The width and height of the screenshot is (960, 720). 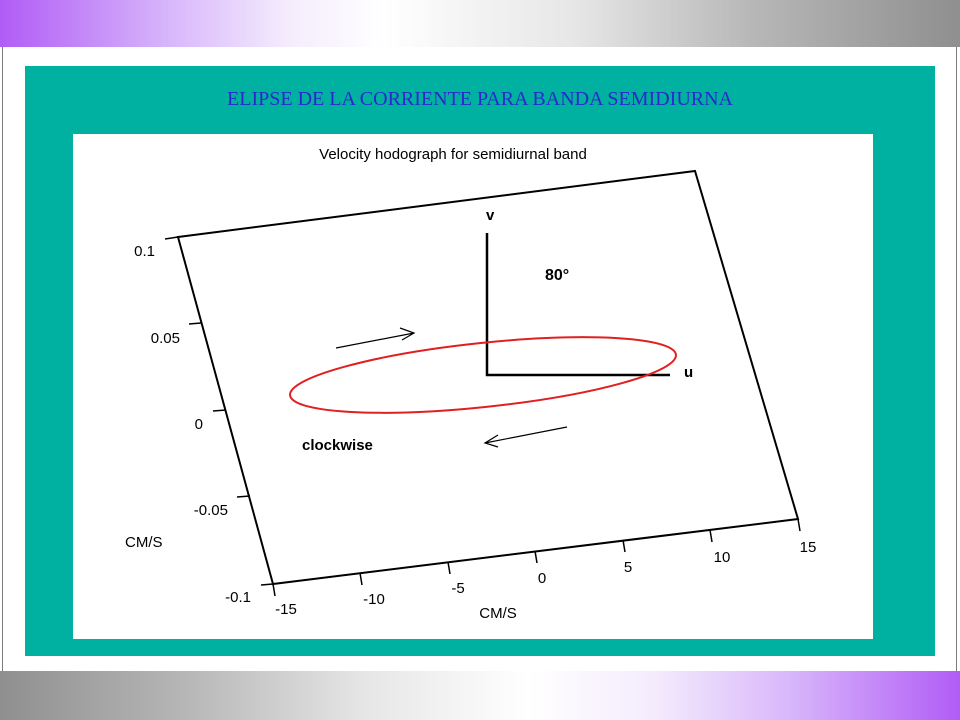 What do you see at coordinates (165, 338) in the screenshot?
I see `y-tick-label: 0.05` at bounding box center [165, 338].